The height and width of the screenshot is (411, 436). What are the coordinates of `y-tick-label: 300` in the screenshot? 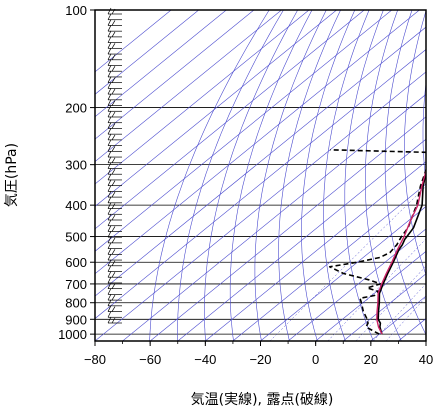 It's located at (76, 165).